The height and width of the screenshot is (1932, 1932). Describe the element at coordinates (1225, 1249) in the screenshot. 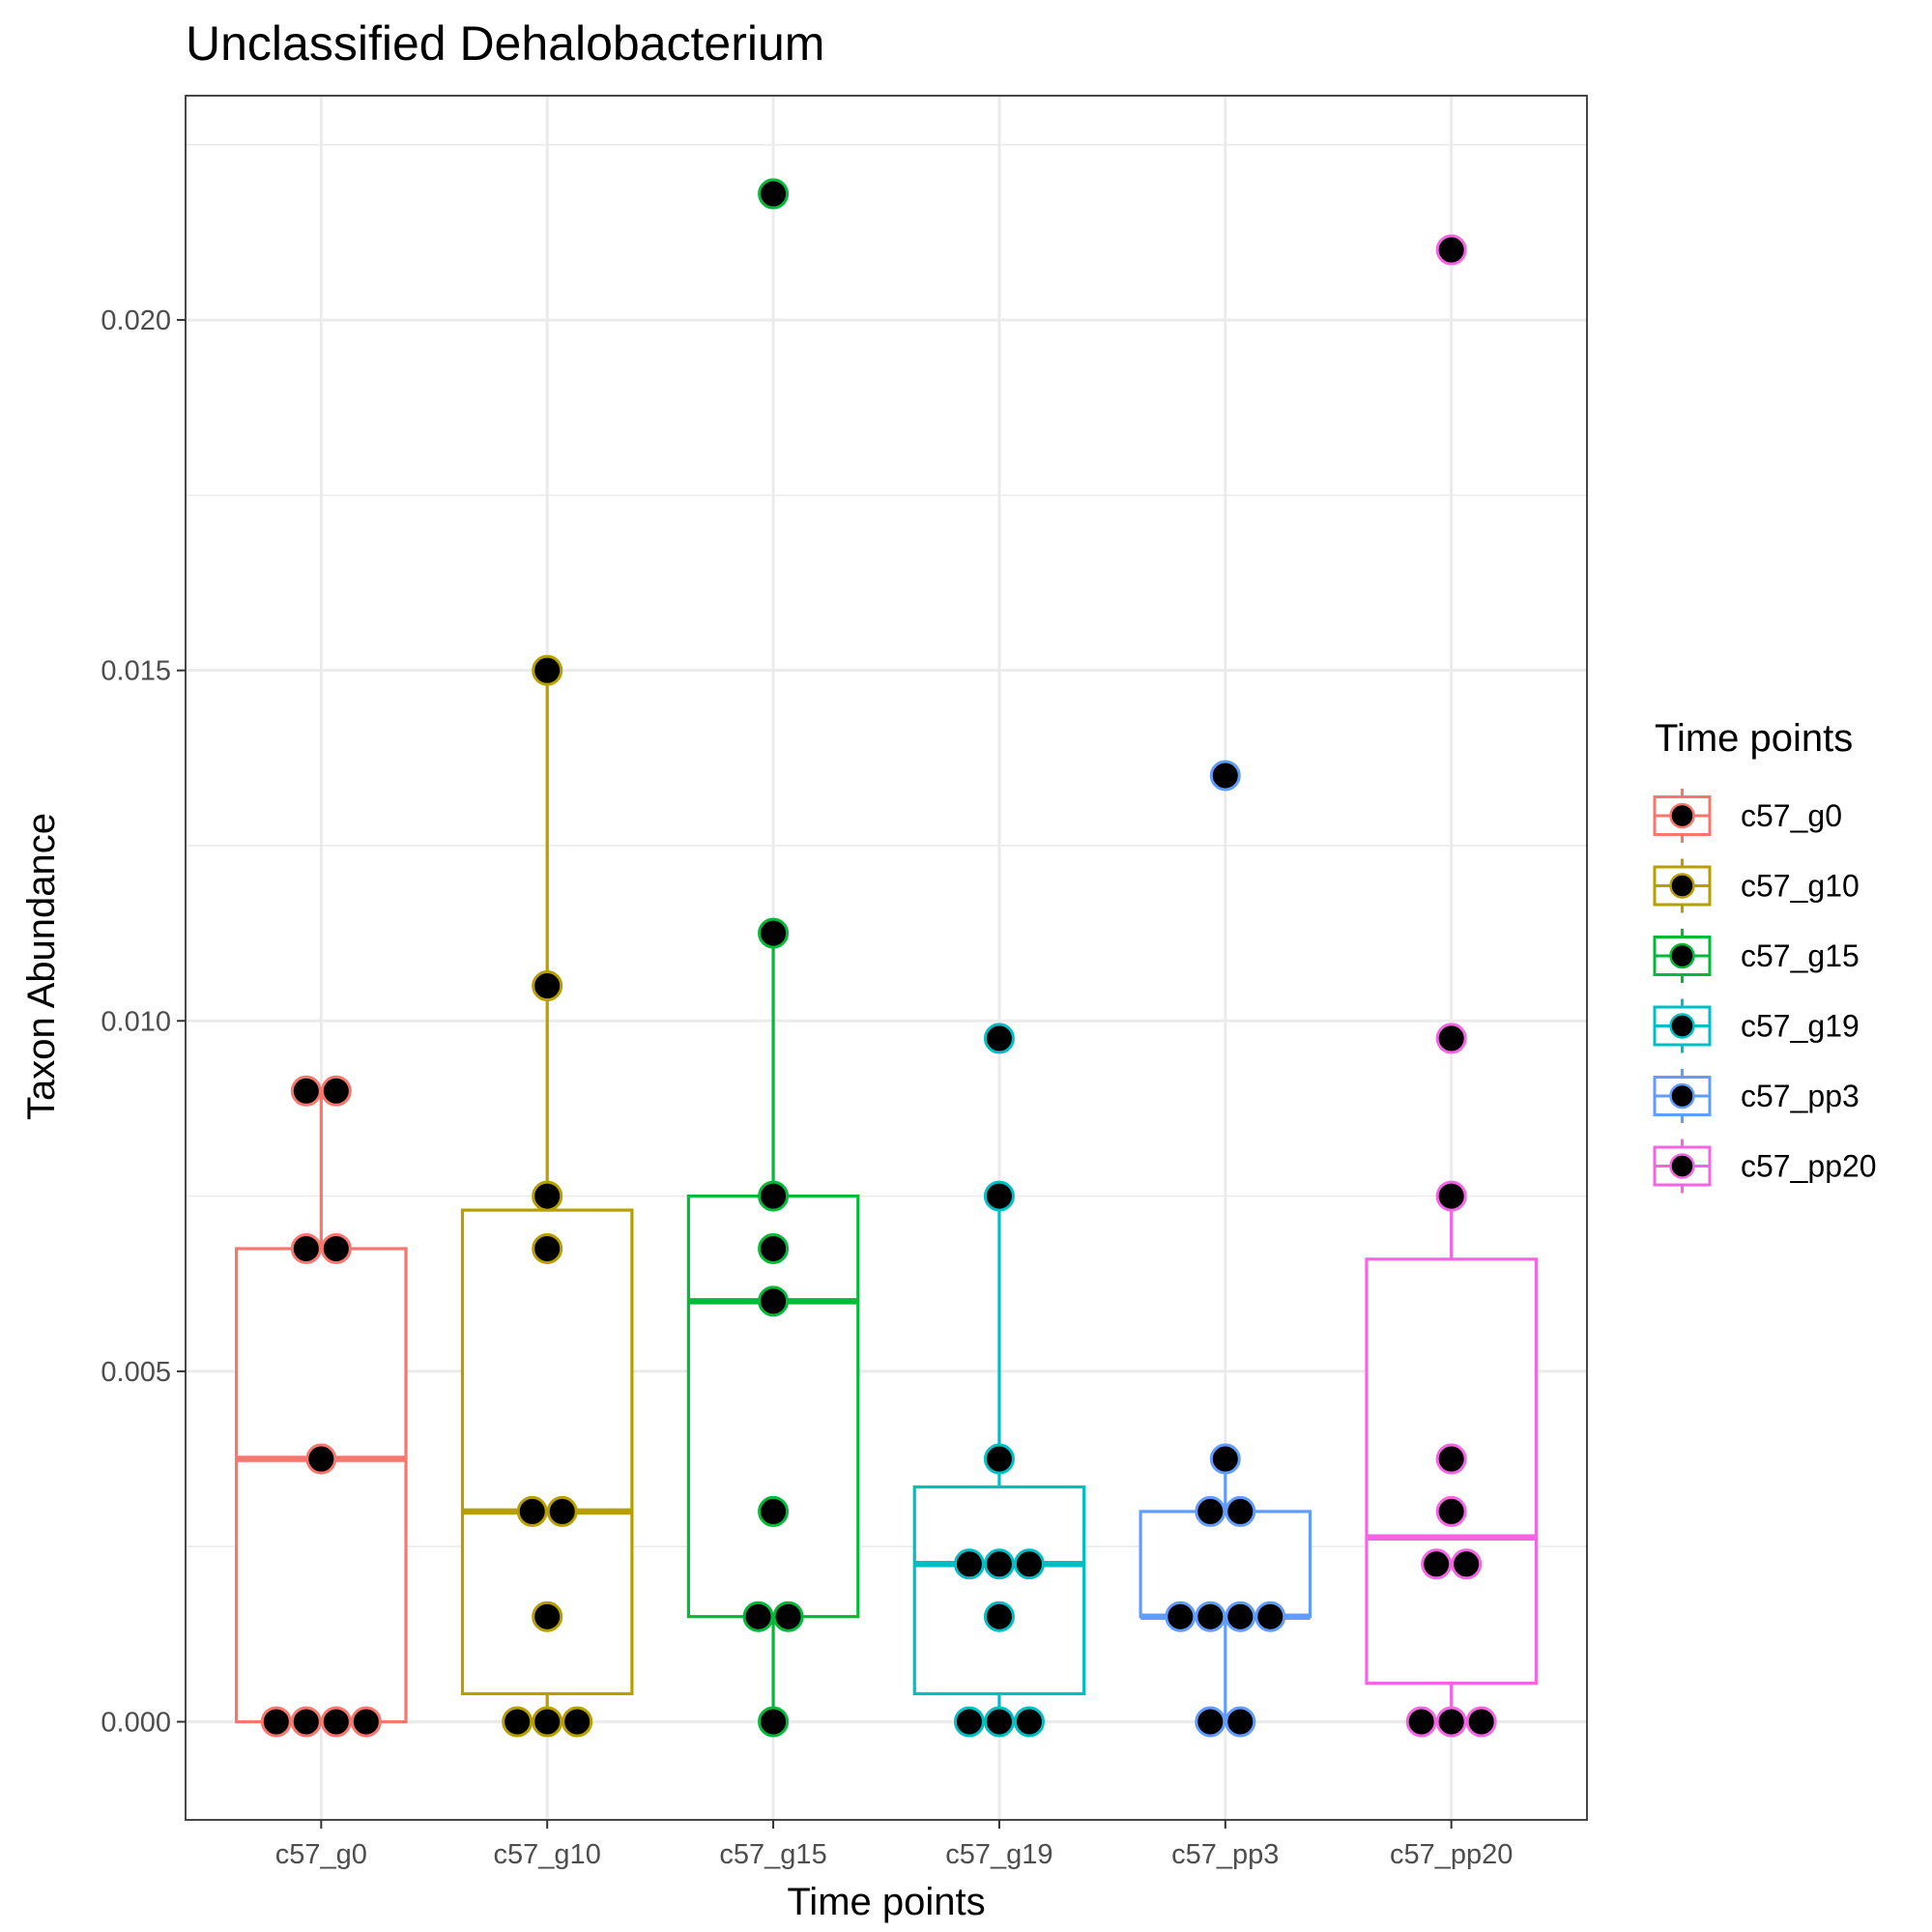

I see `points-c57_pp3` at that location.